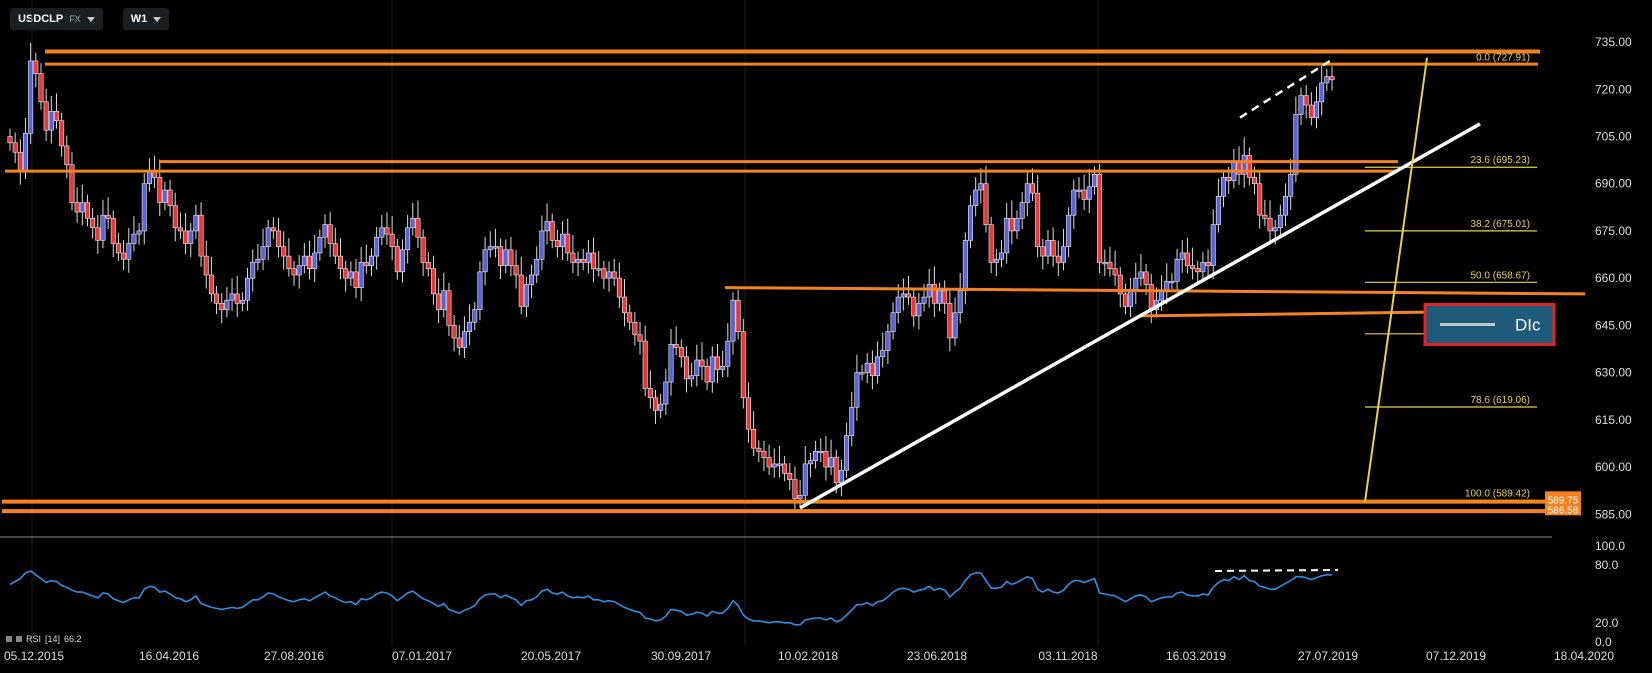  What do you see at coordinates (56, 19) in the screenshot?
I see `symbol-selector: USDCLP FX` at bounding box center [56, 19].